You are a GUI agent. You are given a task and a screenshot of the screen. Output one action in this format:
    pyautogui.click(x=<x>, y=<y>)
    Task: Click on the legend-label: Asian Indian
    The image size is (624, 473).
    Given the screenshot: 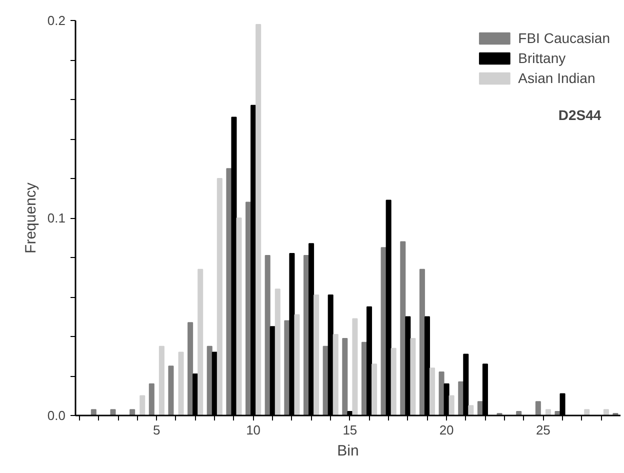 What is the action you would take?
    pyautogui.click(x=557, y=78)
    